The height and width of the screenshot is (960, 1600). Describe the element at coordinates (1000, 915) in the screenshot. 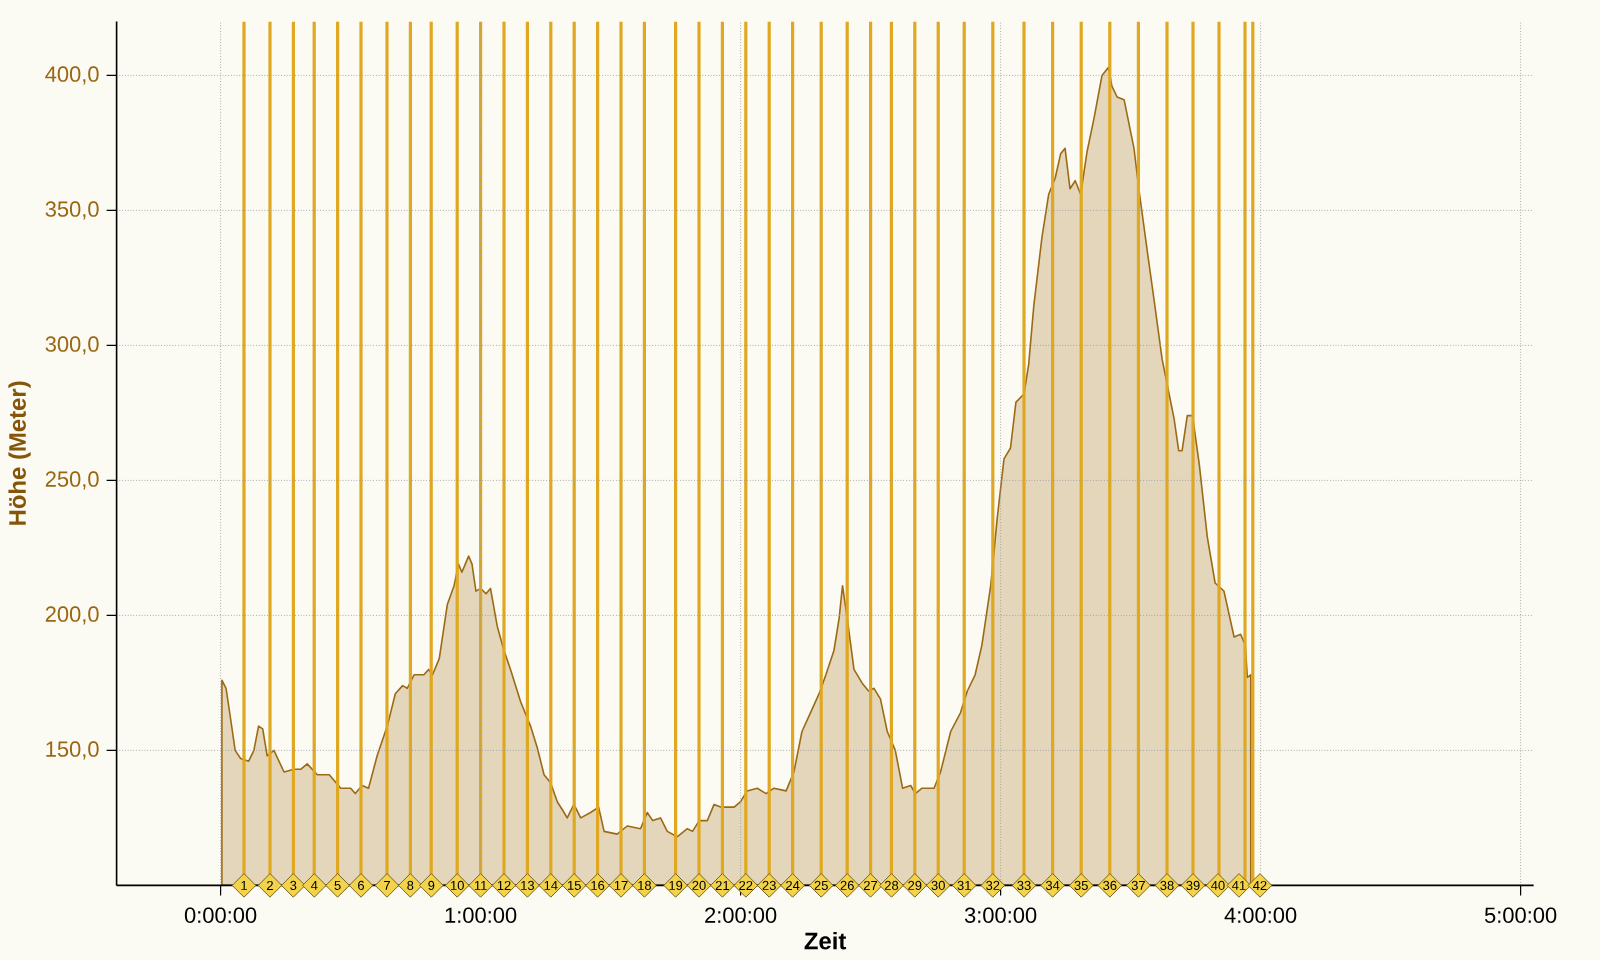

I see `x-tick-label: 3:00:00` at that location.